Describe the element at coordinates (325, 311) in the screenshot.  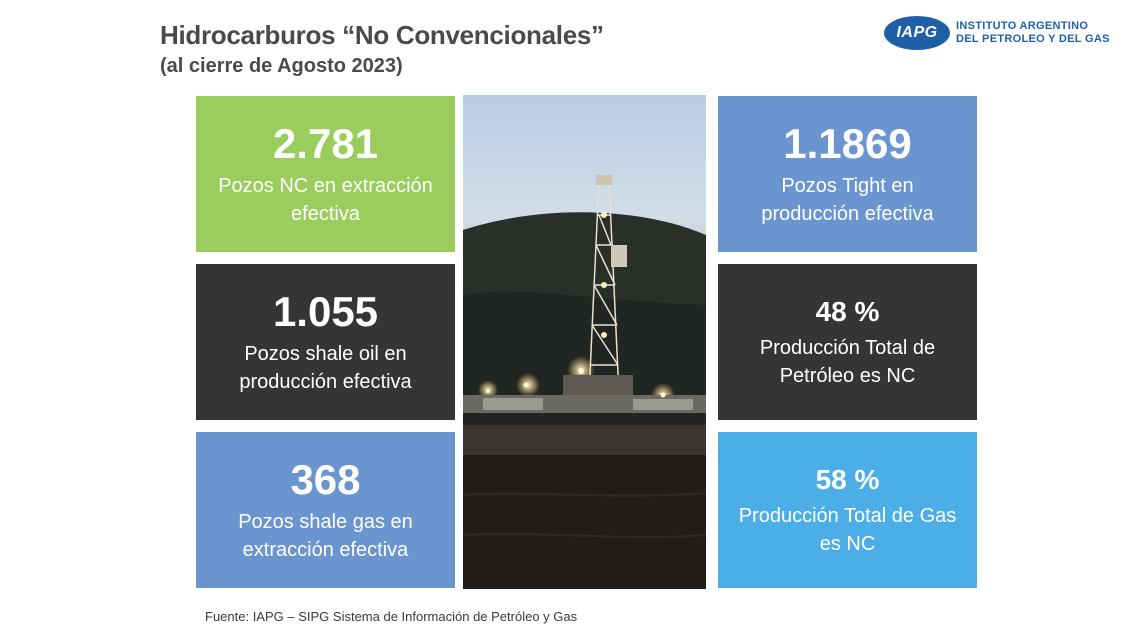
I see `stat-value: 1.055` at that location.